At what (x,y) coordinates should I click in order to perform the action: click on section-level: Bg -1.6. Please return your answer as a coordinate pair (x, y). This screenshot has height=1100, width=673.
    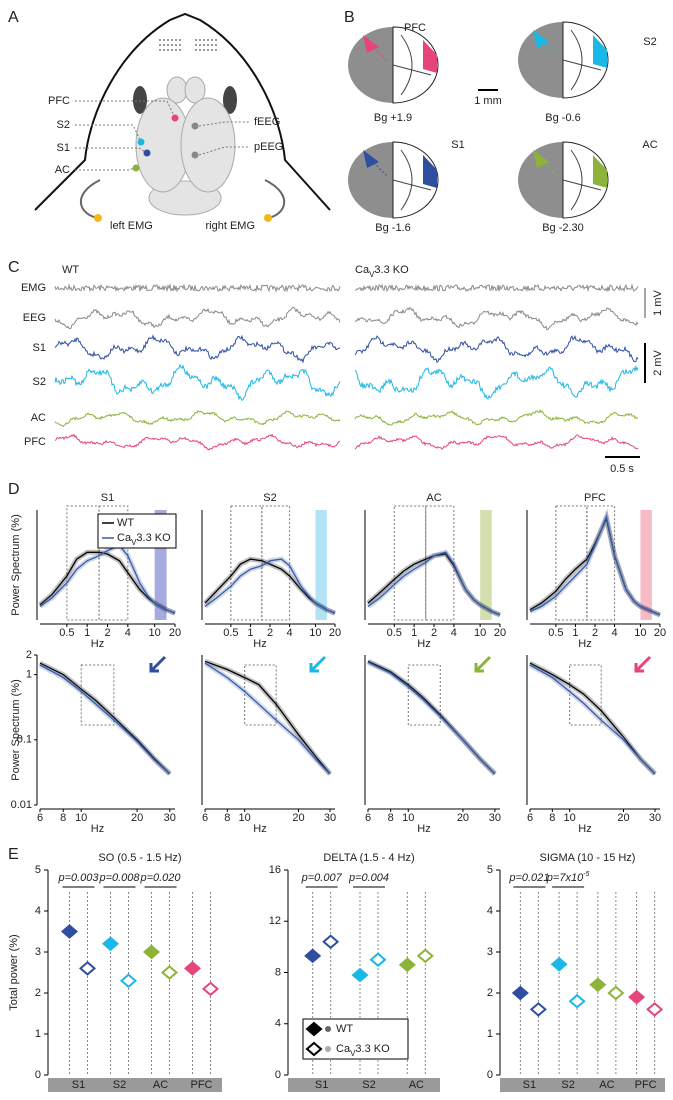
    Looking at the image, I should click on (392, 228).